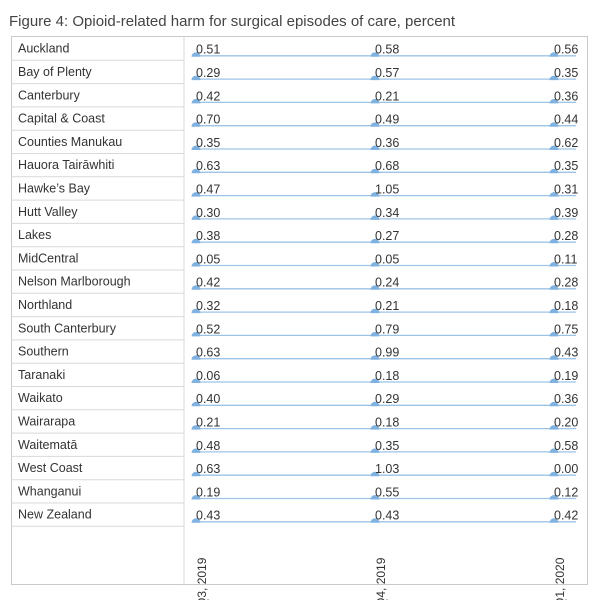  I want to click on row-label: Wairarapa, so click(46, 421).